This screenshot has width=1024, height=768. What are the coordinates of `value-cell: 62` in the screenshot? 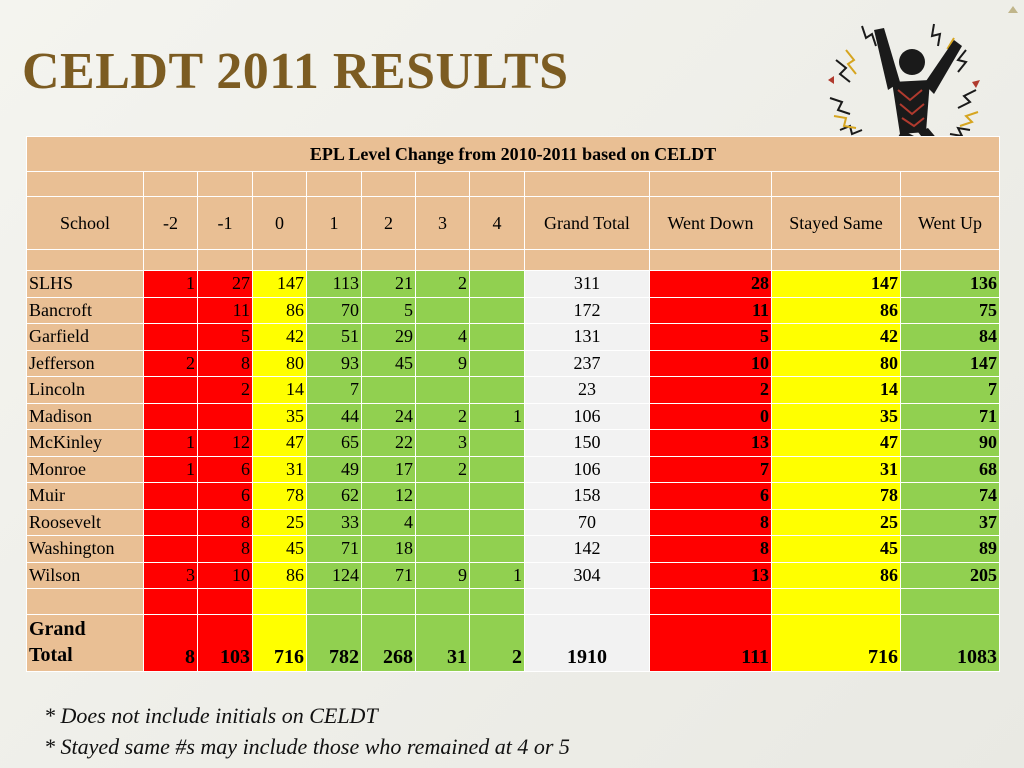 It's located at (334, 496).